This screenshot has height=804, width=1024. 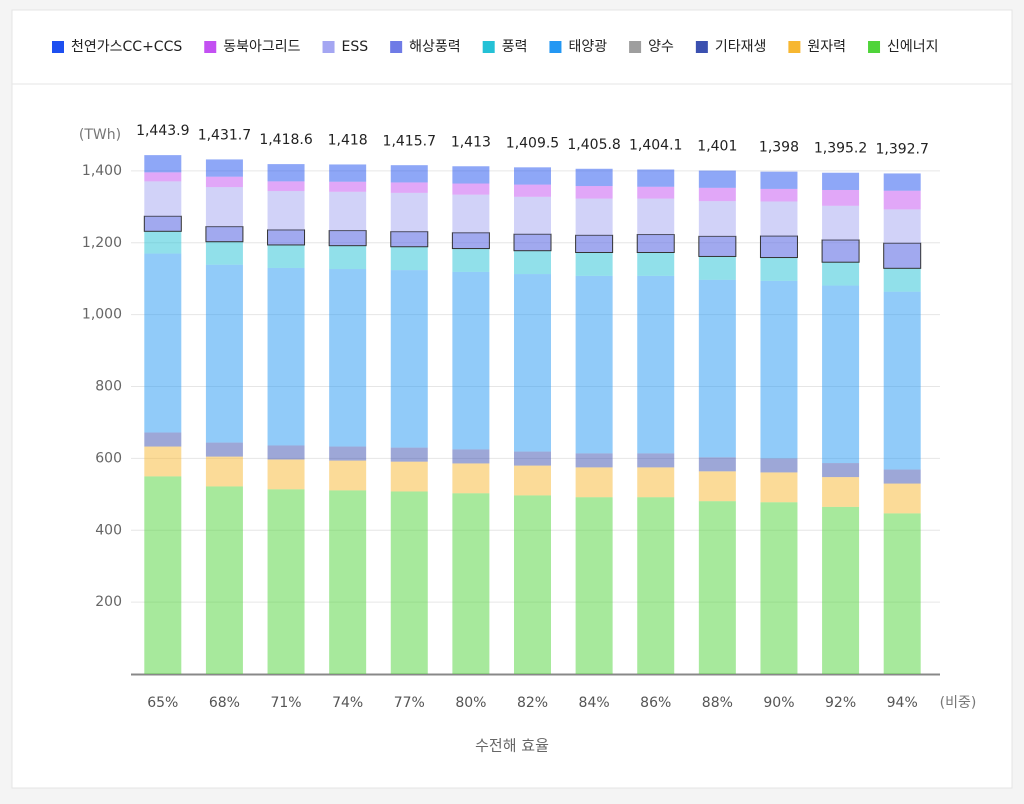 What do you see at coordinates (285, 703) in the screenshot?
I see `x-tick-label: 71%` at bounding box center [285, 703].